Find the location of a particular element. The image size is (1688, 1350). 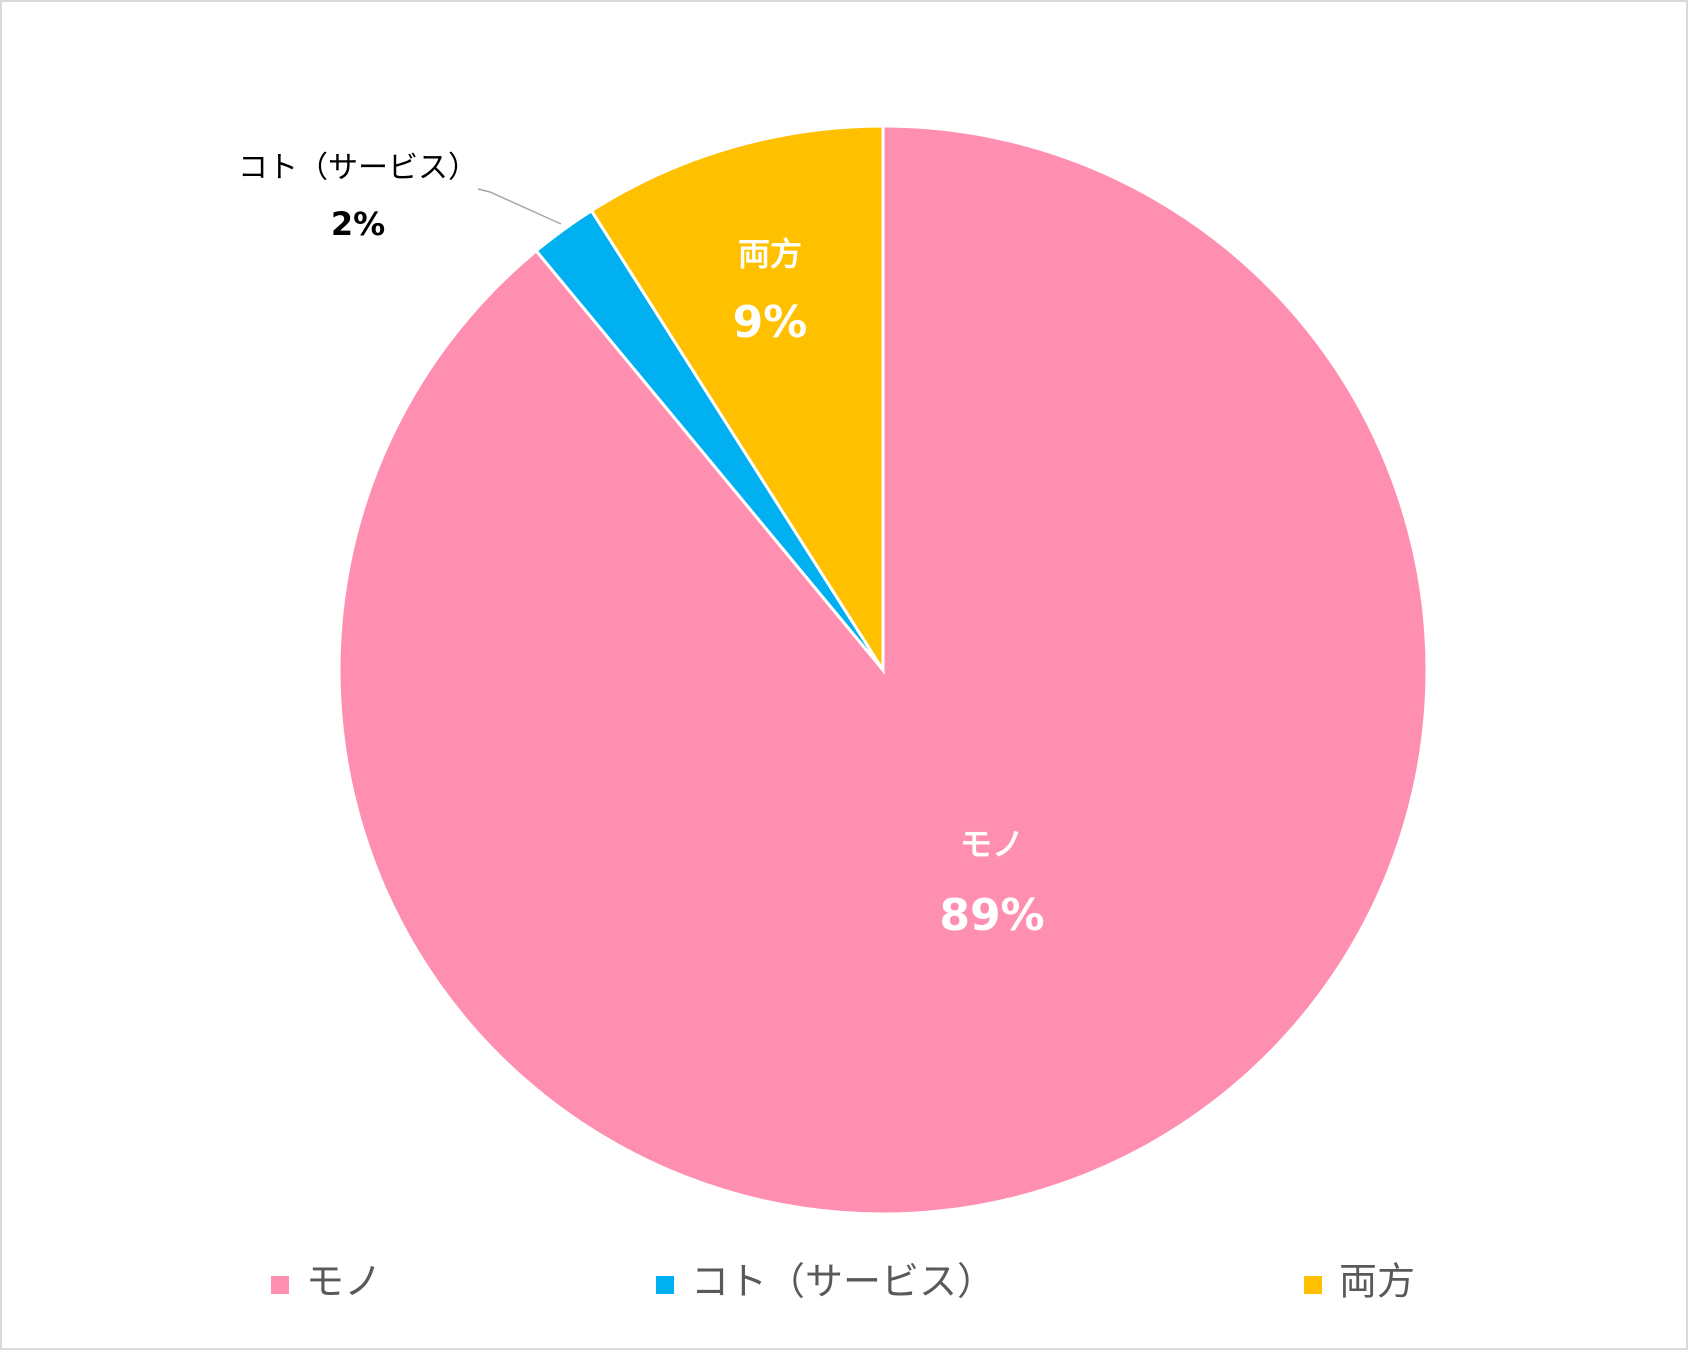

legend-label: コト（サービス） is located at coordinates (843, 1282).